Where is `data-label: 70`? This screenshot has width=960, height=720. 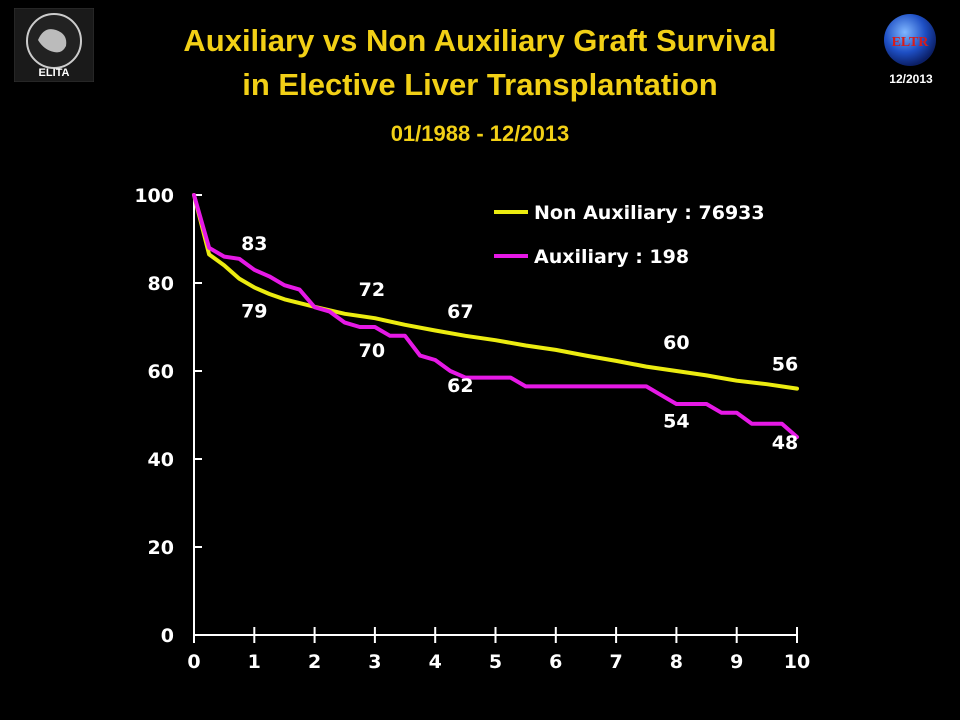 data-label: 70 is located at coordinates (372, 351).